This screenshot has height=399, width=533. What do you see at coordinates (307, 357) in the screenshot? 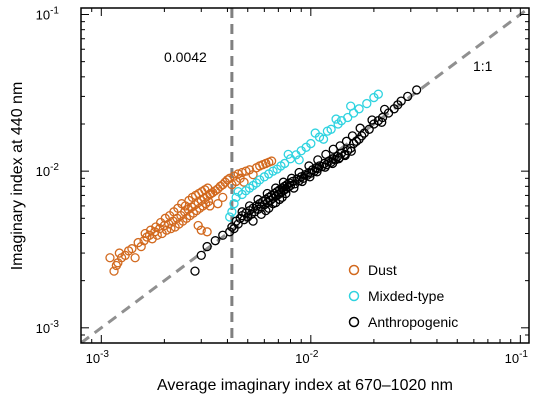
I see `x-tick-label: 10⁻²` at bounding box center [307, 357].